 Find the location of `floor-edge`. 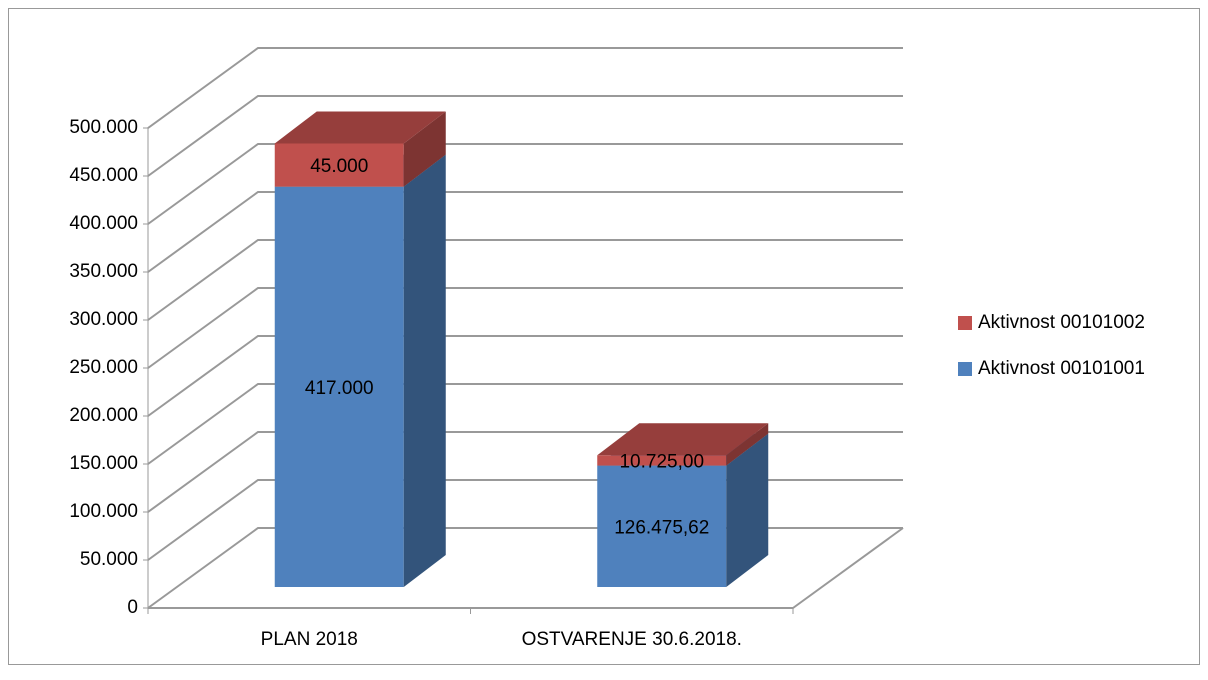

floor-edge is located at coordinates (848, 568).